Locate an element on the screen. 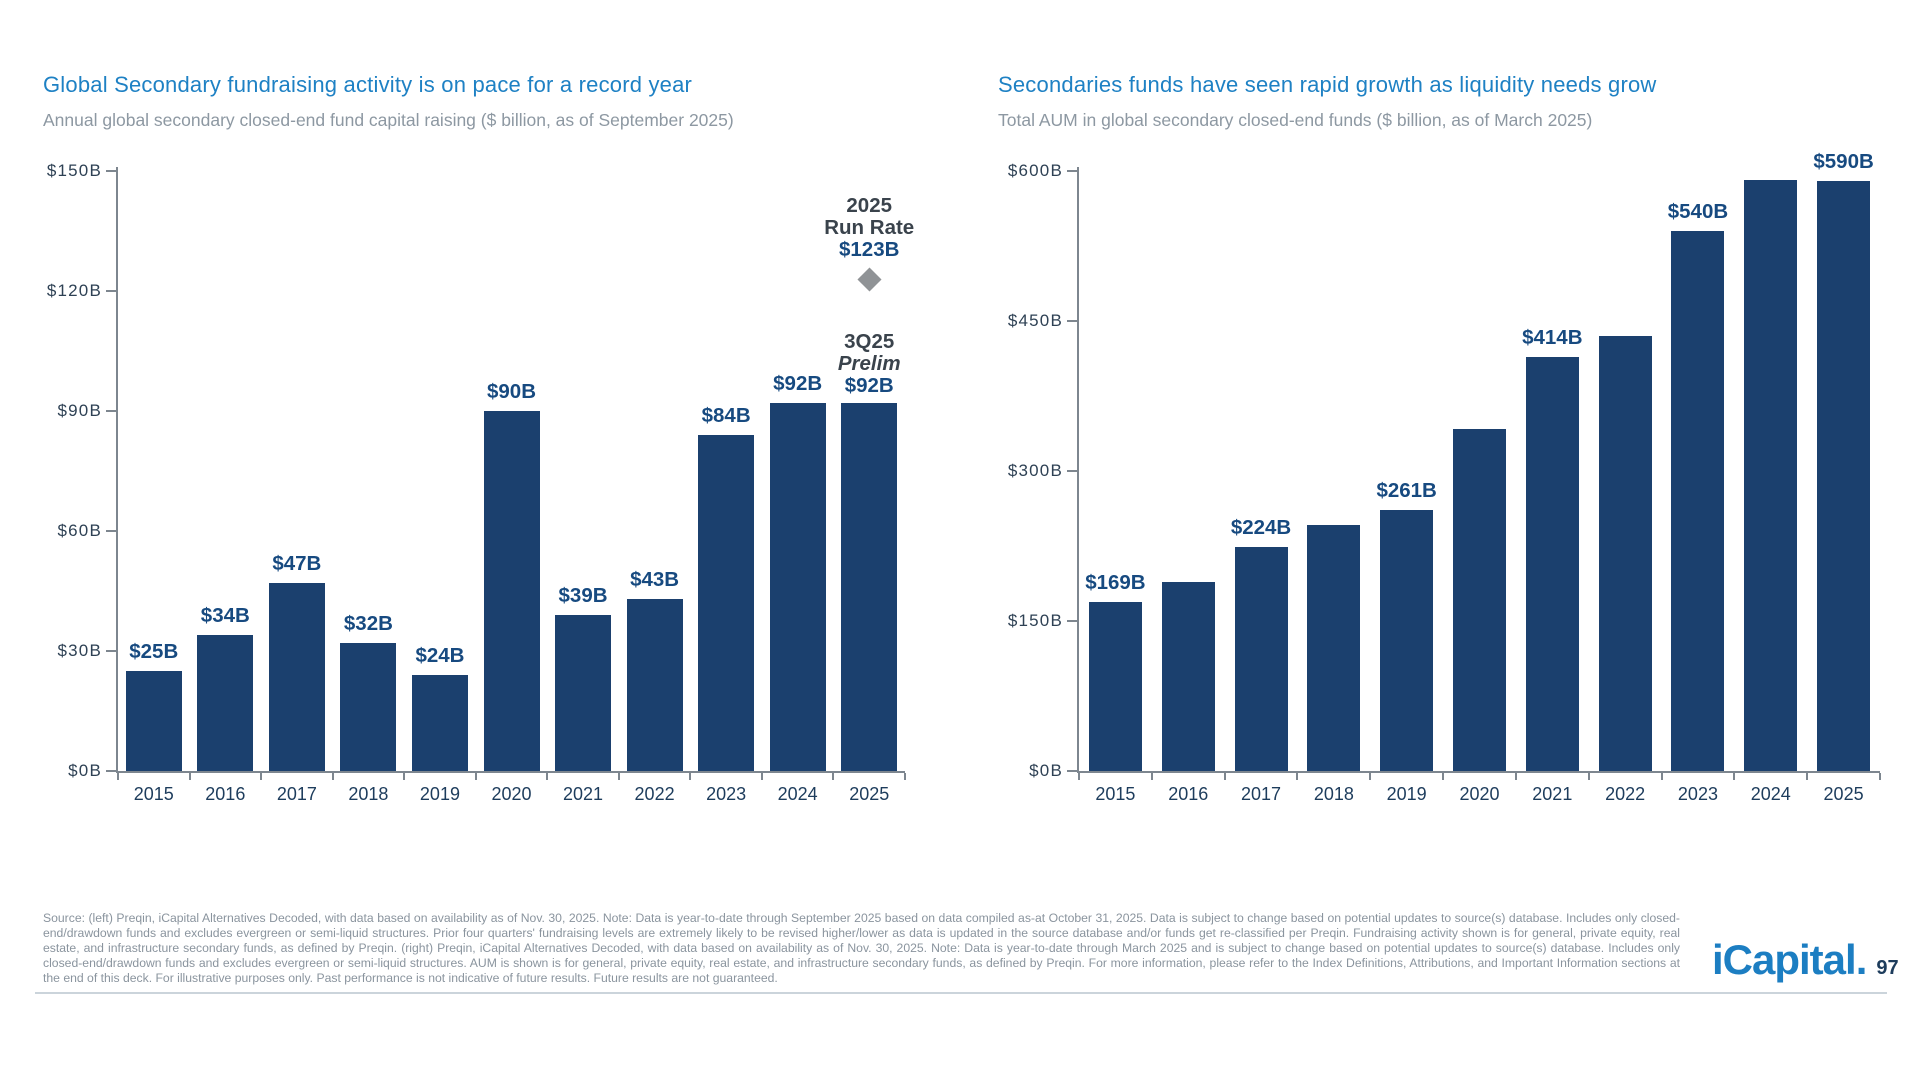 This screenshot has width=1920, height=1080. y-tick-label: $60B is located at coordinates (79, 530).